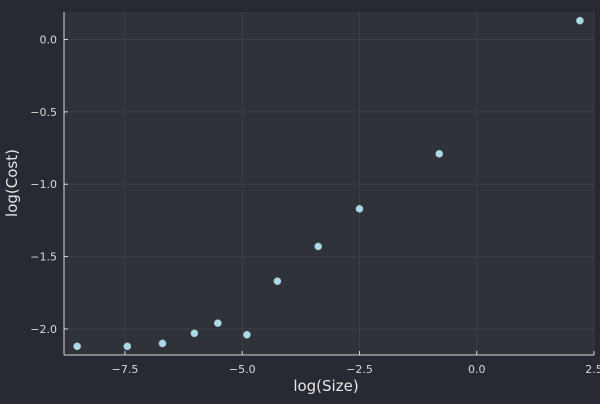 The width and height of the screenshot is (600, 404). I want to click on x-axis-label: log(Size), so click(325, 386).